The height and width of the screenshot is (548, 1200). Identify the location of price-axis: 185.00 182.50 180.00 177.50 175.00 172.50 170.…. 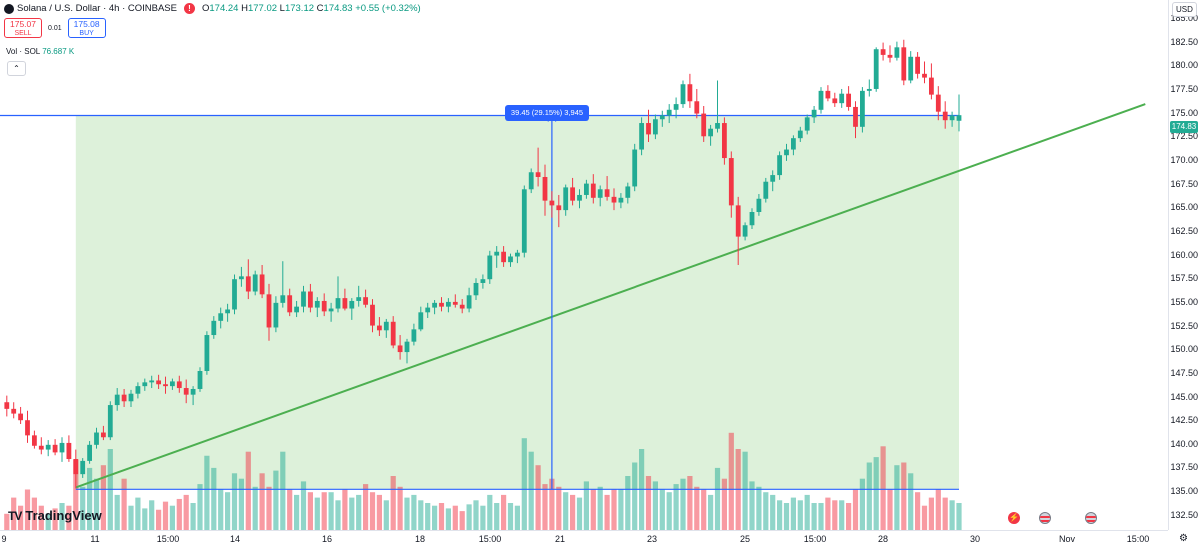
(1184, 265).